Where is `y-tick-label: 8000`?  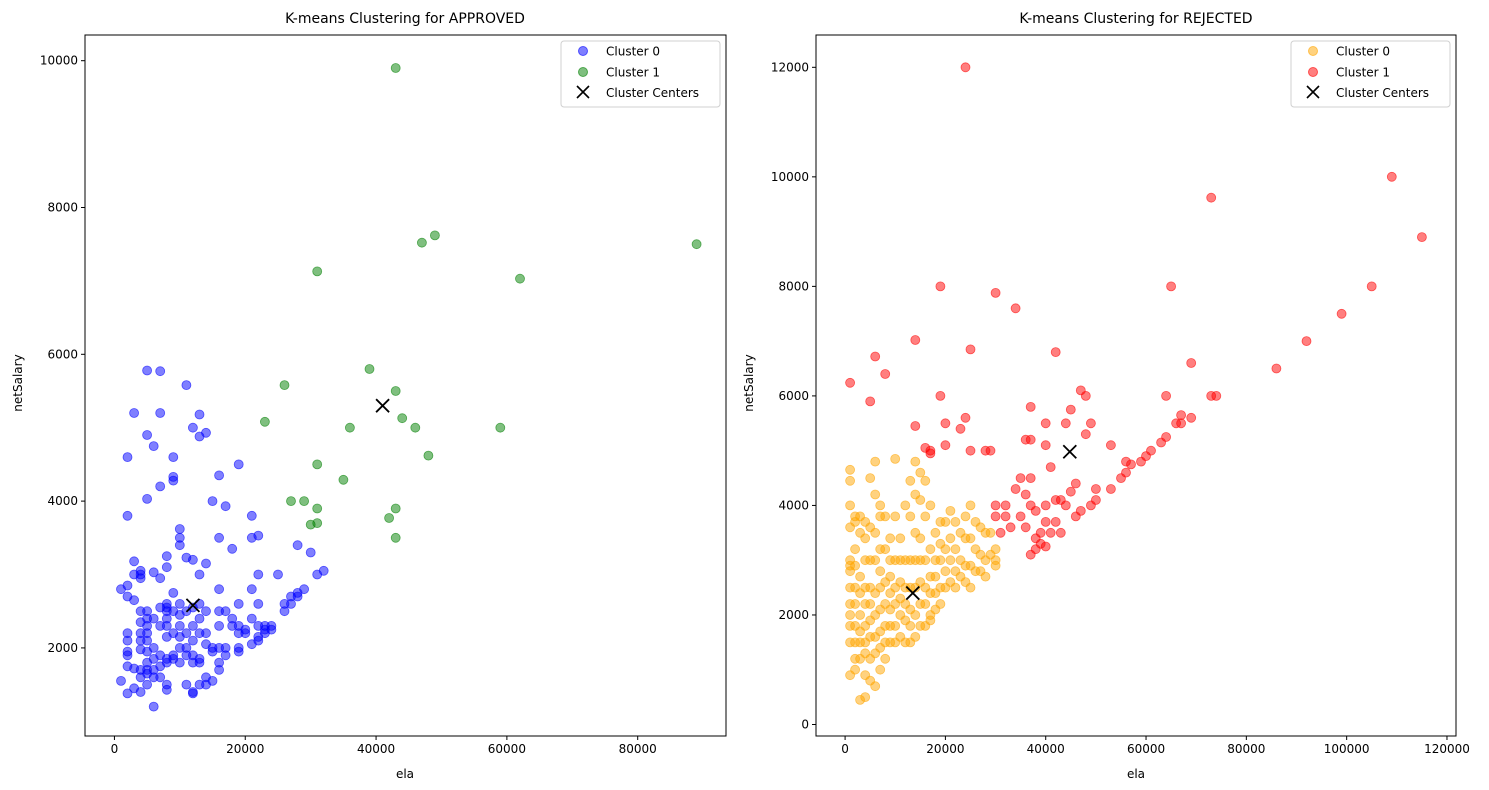
y-tick-label: 8000 is located at coordinates (62, 207).